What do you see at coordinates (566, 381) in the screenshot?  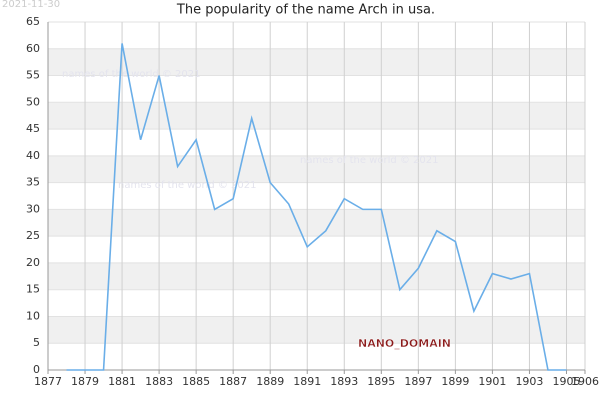 I see `x-tick-label: 1905` at bounding box center [566, 381].